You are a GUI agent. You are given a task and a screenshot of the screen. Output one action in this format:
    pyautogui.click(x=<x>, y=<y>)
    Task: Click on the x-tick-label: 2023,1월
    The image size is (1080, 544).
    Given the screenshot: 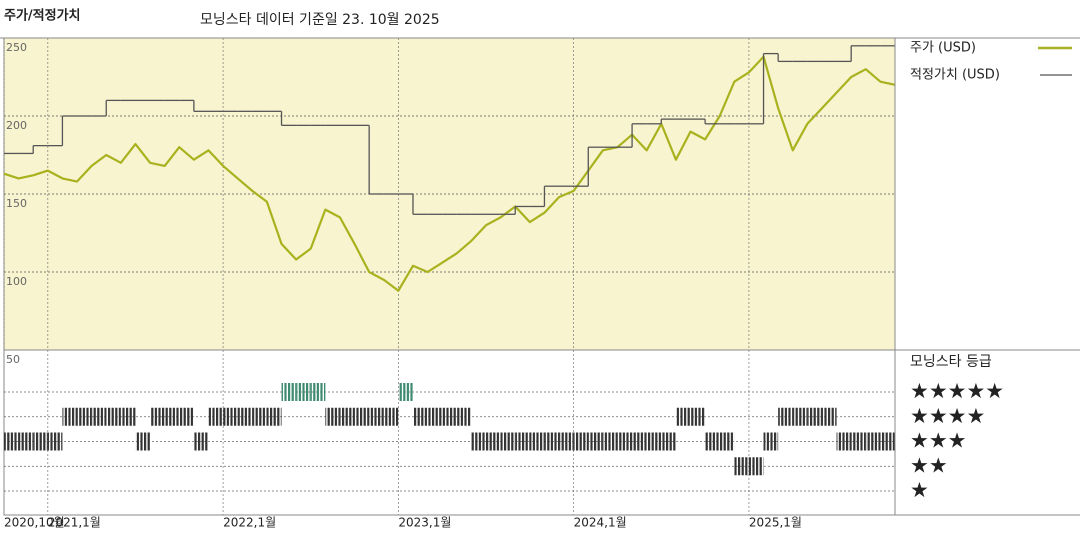 What is the action you would take?
    pyautogui.click(x=424, y=523)
    